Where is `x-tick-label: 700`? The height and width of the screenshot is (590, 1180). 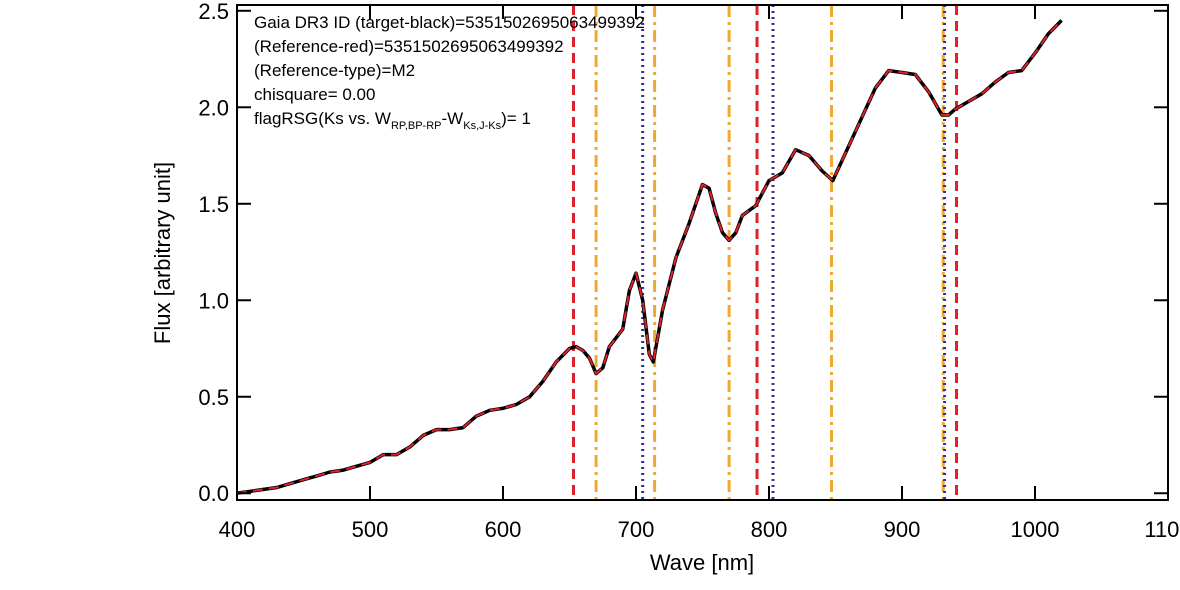
x-tick-label: 700 is located at coordinates (636, 529).